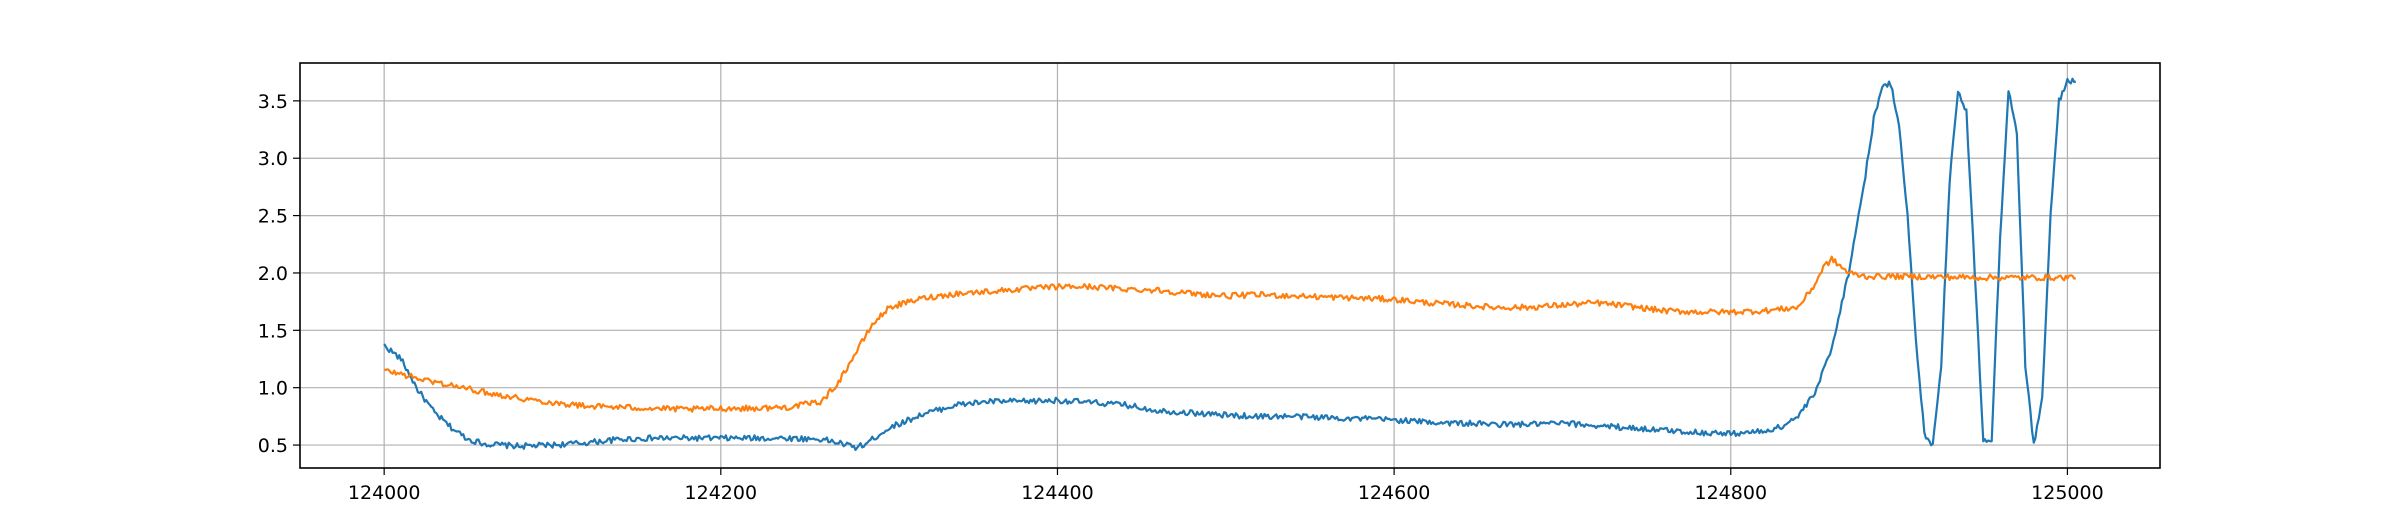 Image resolution: width=2400 pixels, height=525 pixels. I want to click on y-tick-label: 1.5, so click(273, 331).